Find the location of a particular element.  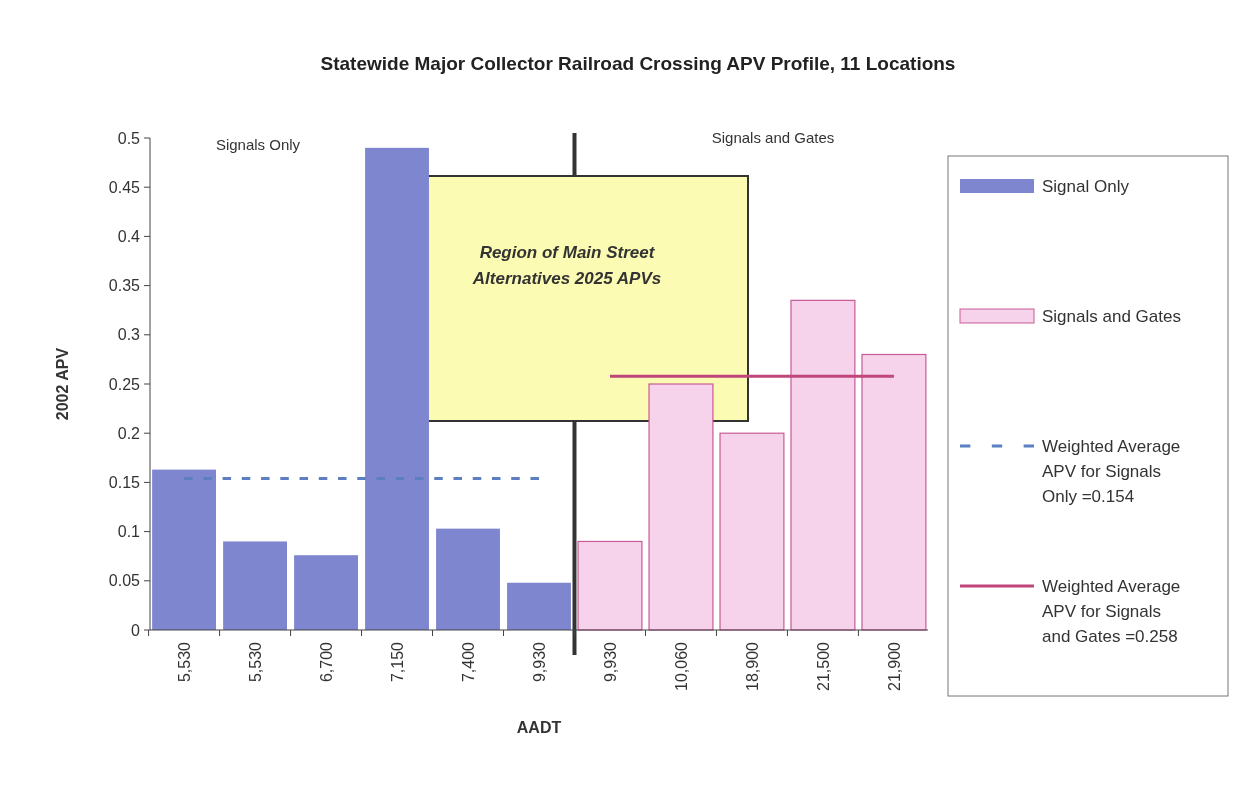

y-tick-label: 0.3 is located at coordinates (129, 335).